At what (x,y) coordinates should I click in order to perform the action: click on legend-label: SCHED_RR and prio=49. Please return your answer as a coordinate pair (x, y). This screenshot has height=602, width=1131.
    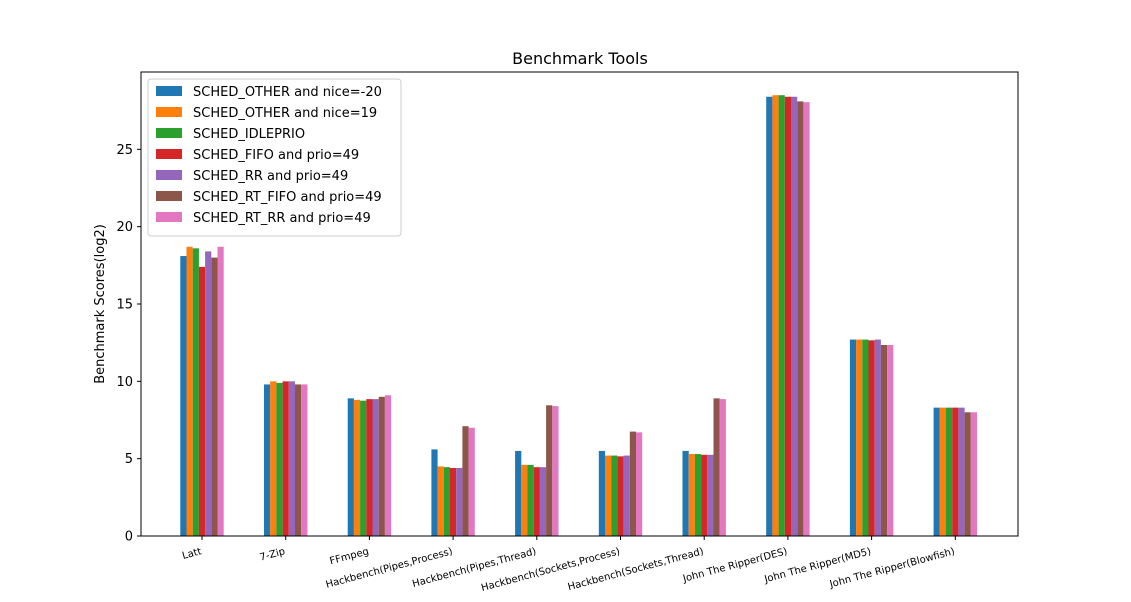
    Looking at the image, I should click on (270, 176).